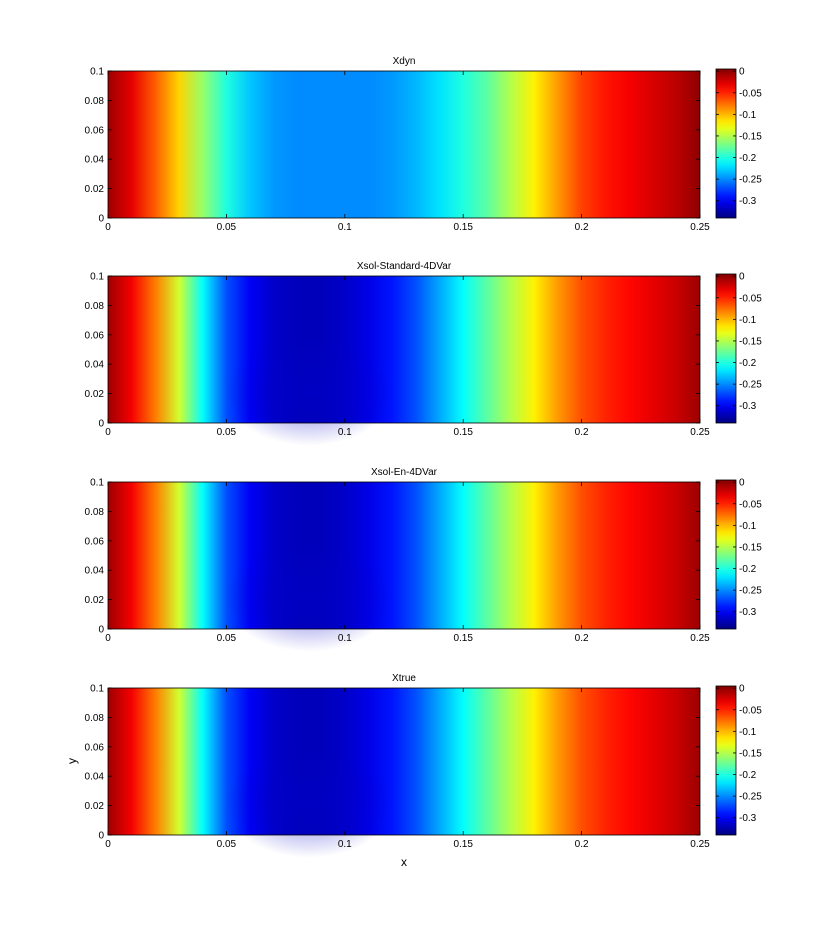 The image size is (830, 937). Describe the element at coordinates (404, 266) in the screenshot. I see `panel-title: Xsol-Standard-4DVar` at that location.